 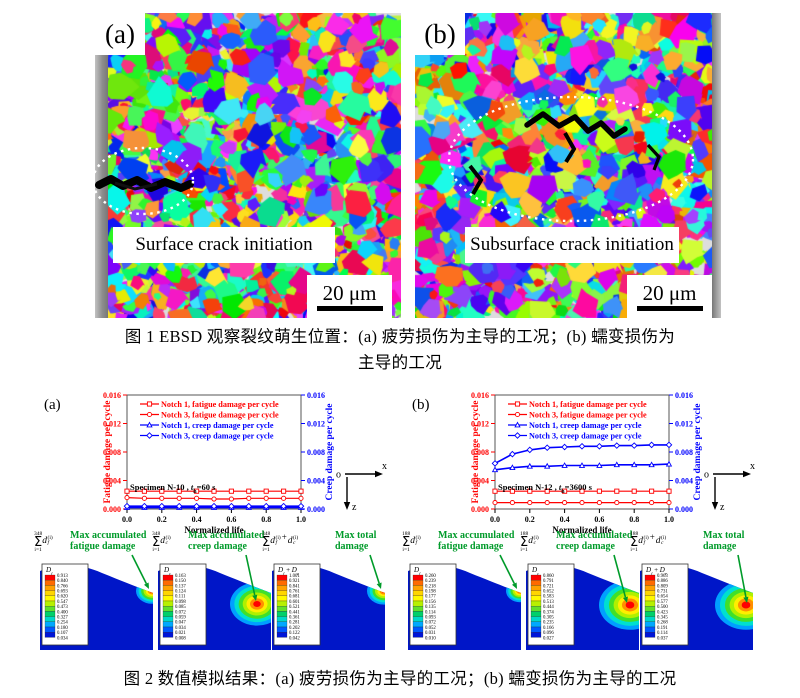 I want to click on svg-text: 0.441, so click(x=294, y=612).